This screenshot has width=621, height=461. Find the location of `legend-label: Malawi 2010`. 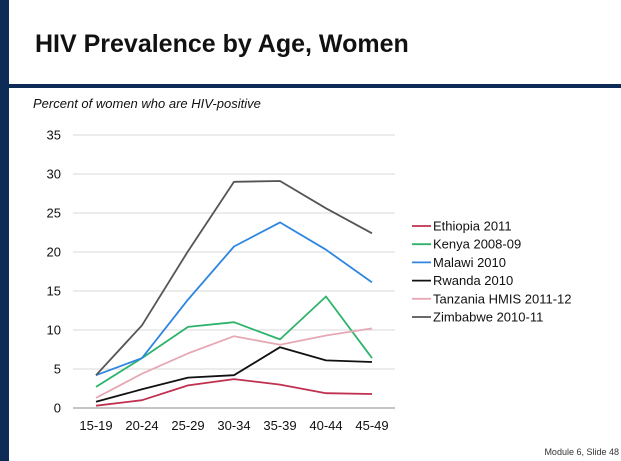

legend-label: Malawi 2010 is located at coordinates (469, 262).